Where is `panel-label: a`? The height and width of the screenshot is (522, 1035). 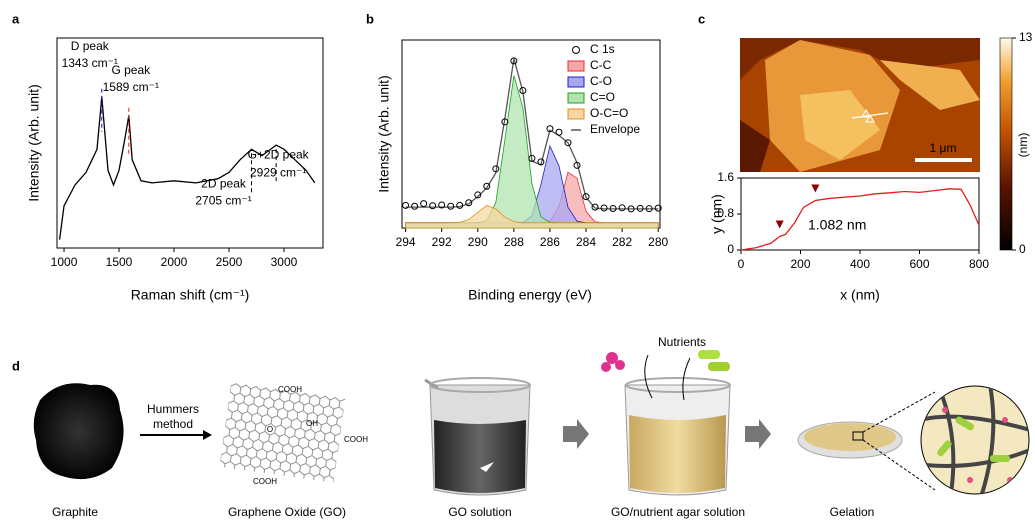
panel-label: a is located at coordinates (16, 18).